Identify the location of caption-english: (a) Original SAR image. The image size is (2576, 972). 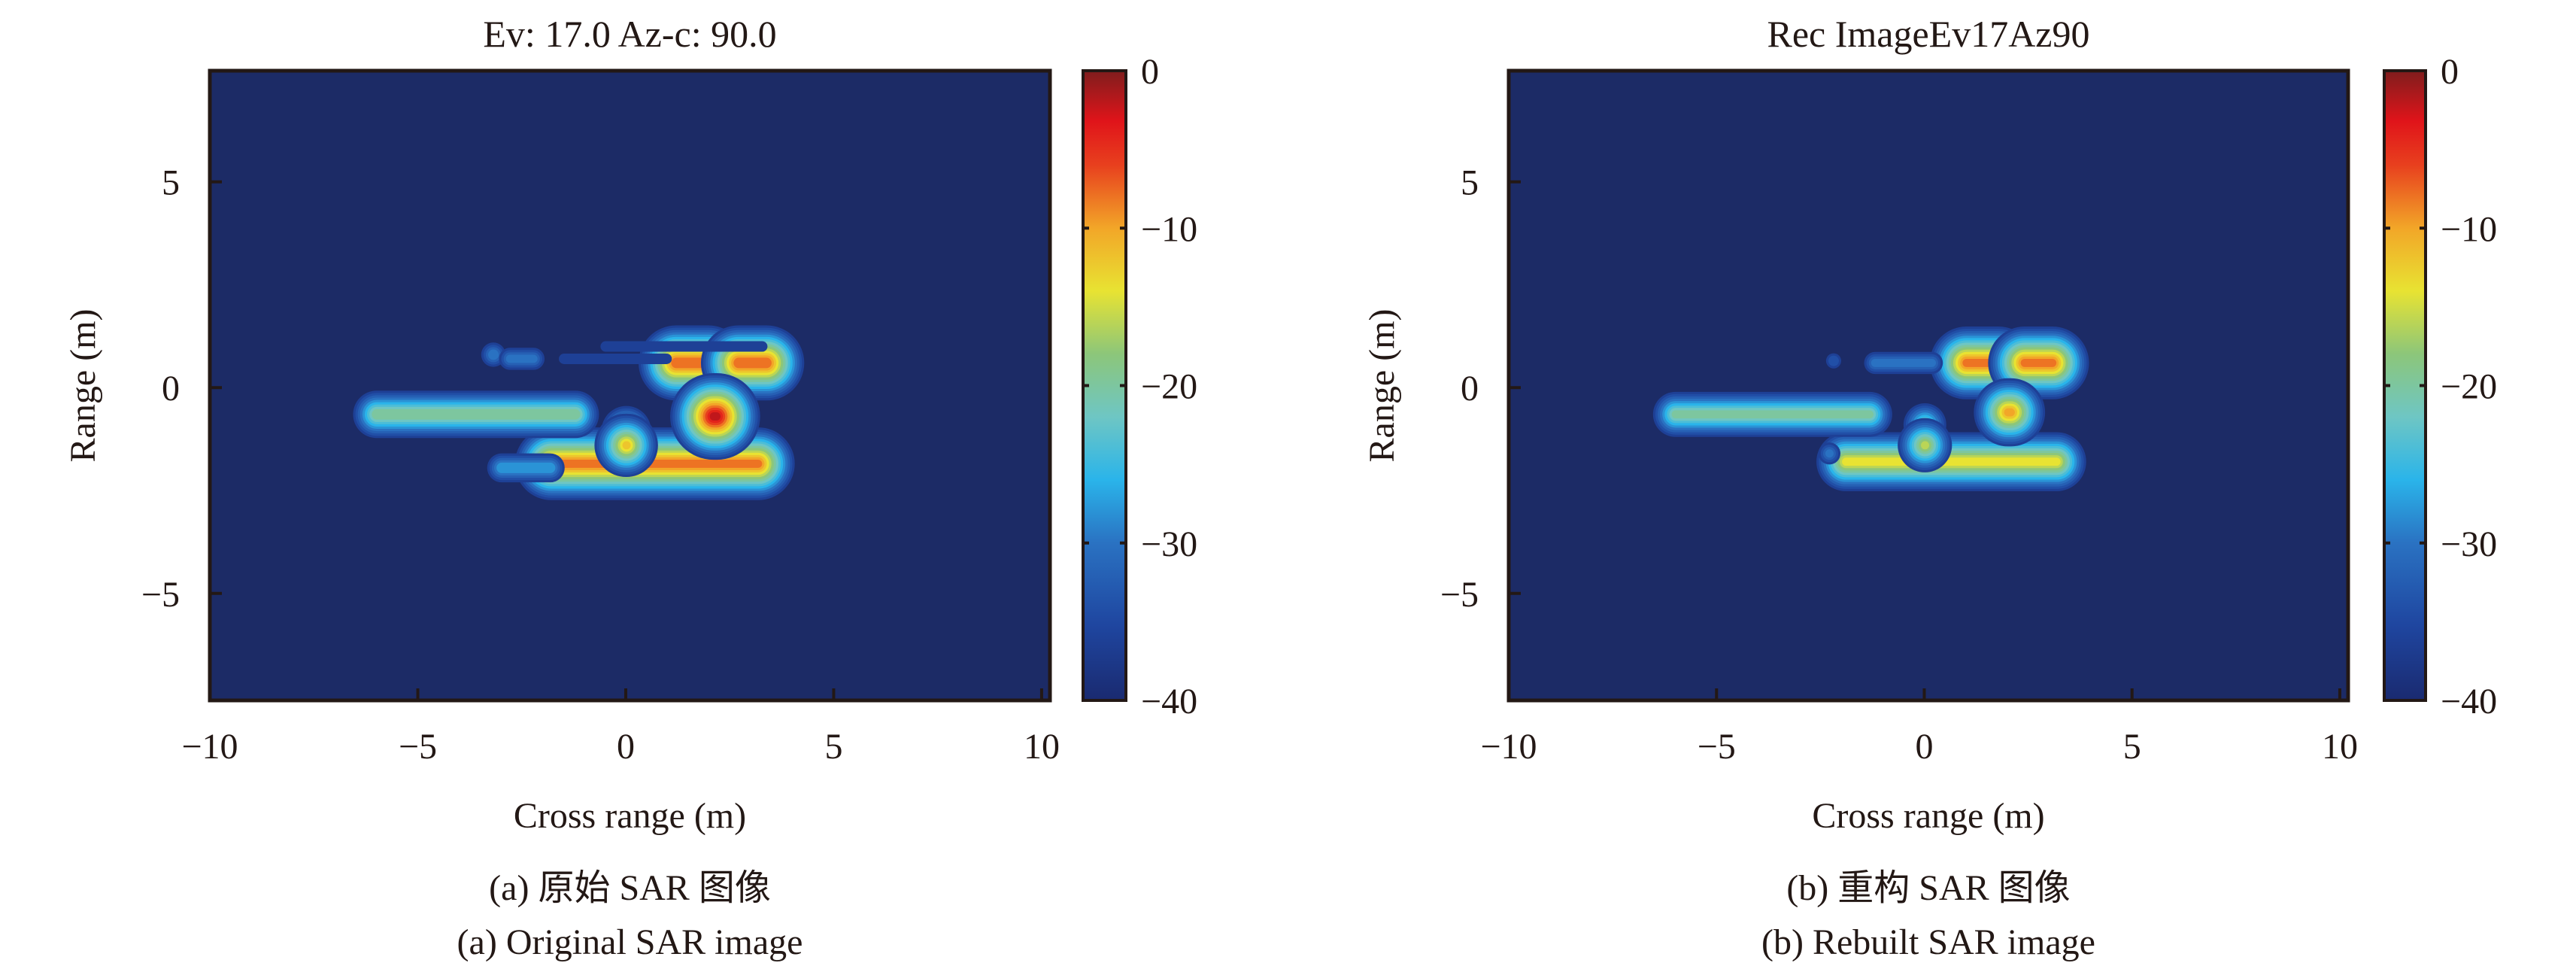
(630, 942).